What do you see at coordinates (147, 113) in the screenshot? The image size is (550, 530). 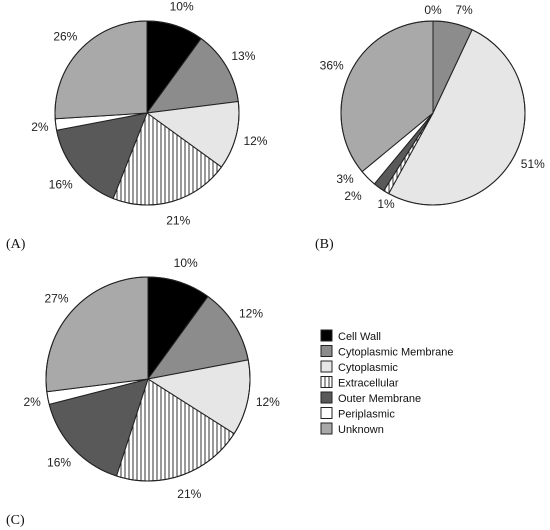 I see `pie-outline-a` at bounding box center [147, 113].